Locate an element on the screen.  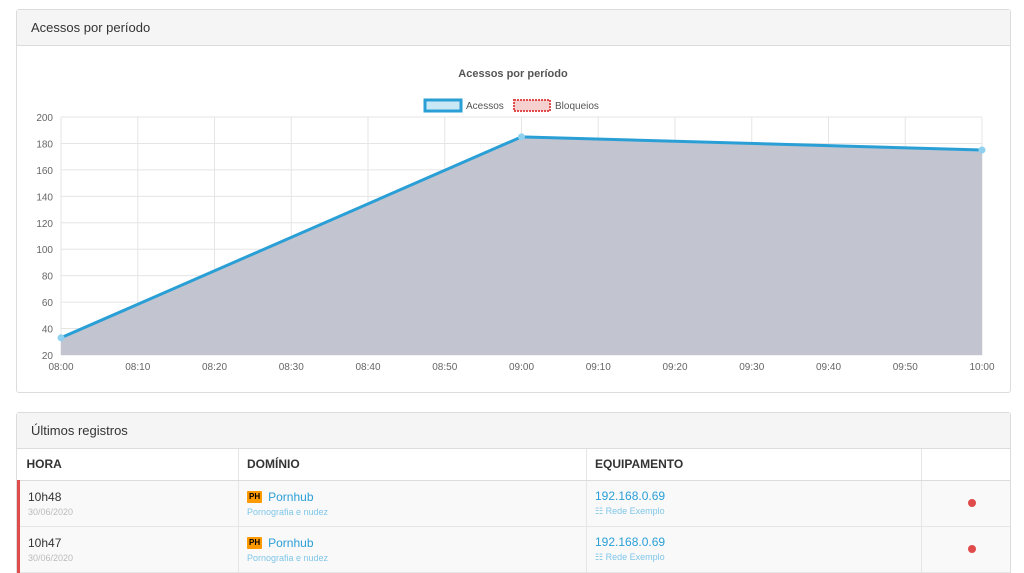
column-header-hora: HORA is located at coordinates (128, 465).